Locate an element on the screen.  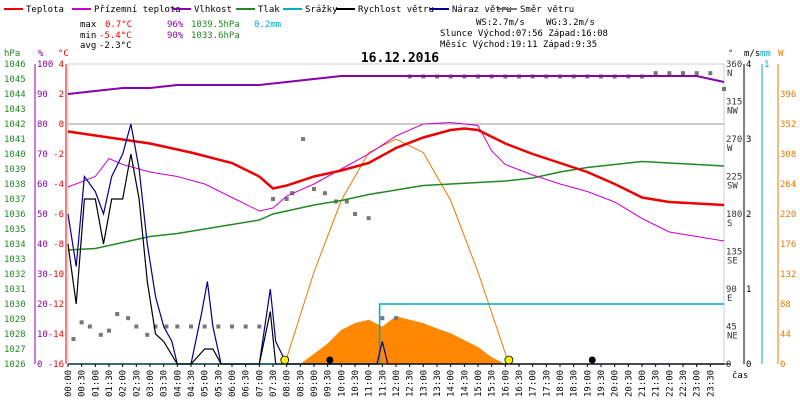
axis-dir-compass: W is located at coordinates (730, 149).